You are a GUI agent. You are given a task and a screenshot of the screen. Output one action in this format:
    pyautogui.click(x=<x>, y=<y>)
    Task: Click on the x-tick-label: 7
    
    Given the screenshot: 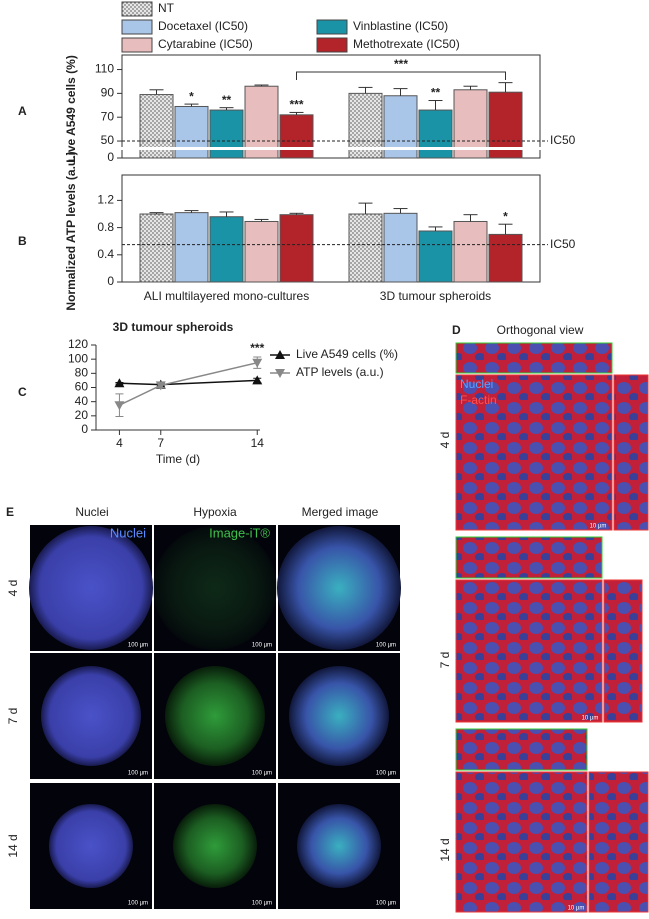 What is the action you would take?
    pyautogui.click(x=160, y=443)
    